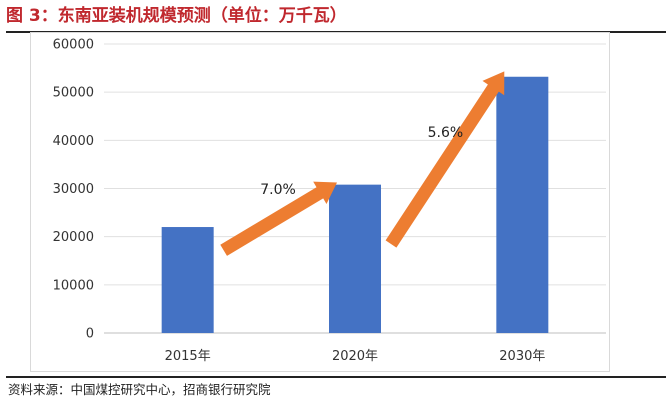  I want to click on y-tick-label: 60000, so click(73, 45).